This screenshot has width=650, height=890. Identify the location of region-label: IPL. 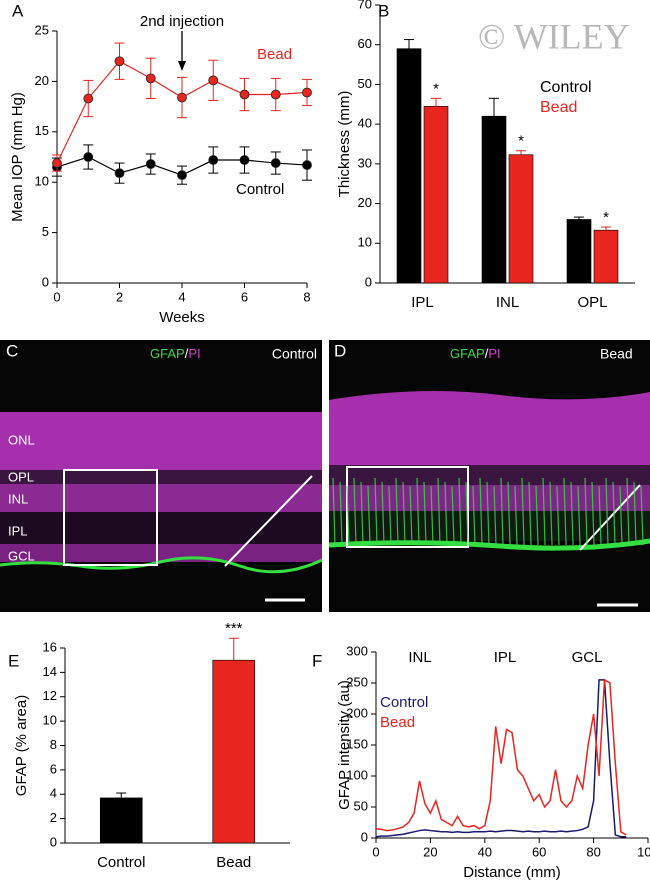
(505, 657).